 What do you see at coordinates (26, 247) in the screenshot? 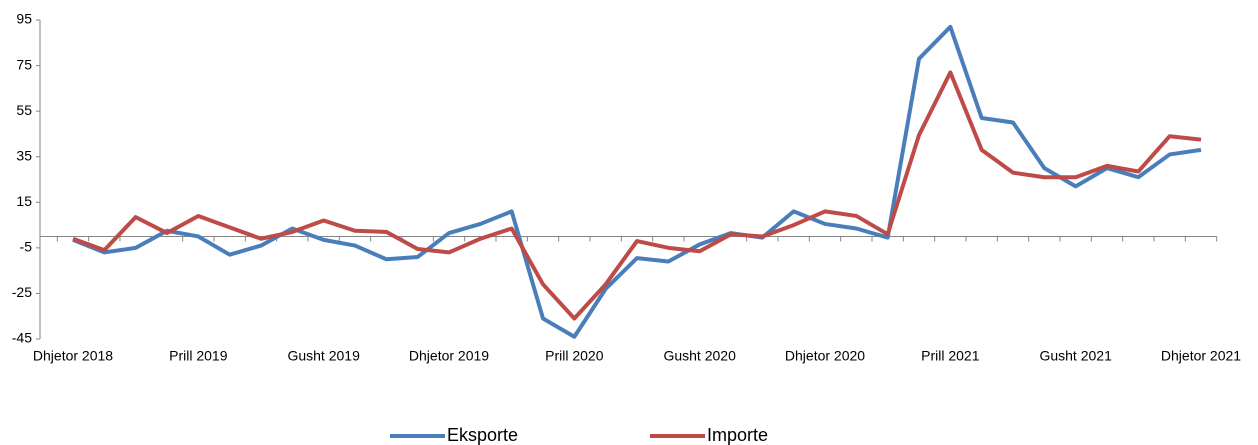
I see `y-tick-label: -5` at bounding box center [26, 247].